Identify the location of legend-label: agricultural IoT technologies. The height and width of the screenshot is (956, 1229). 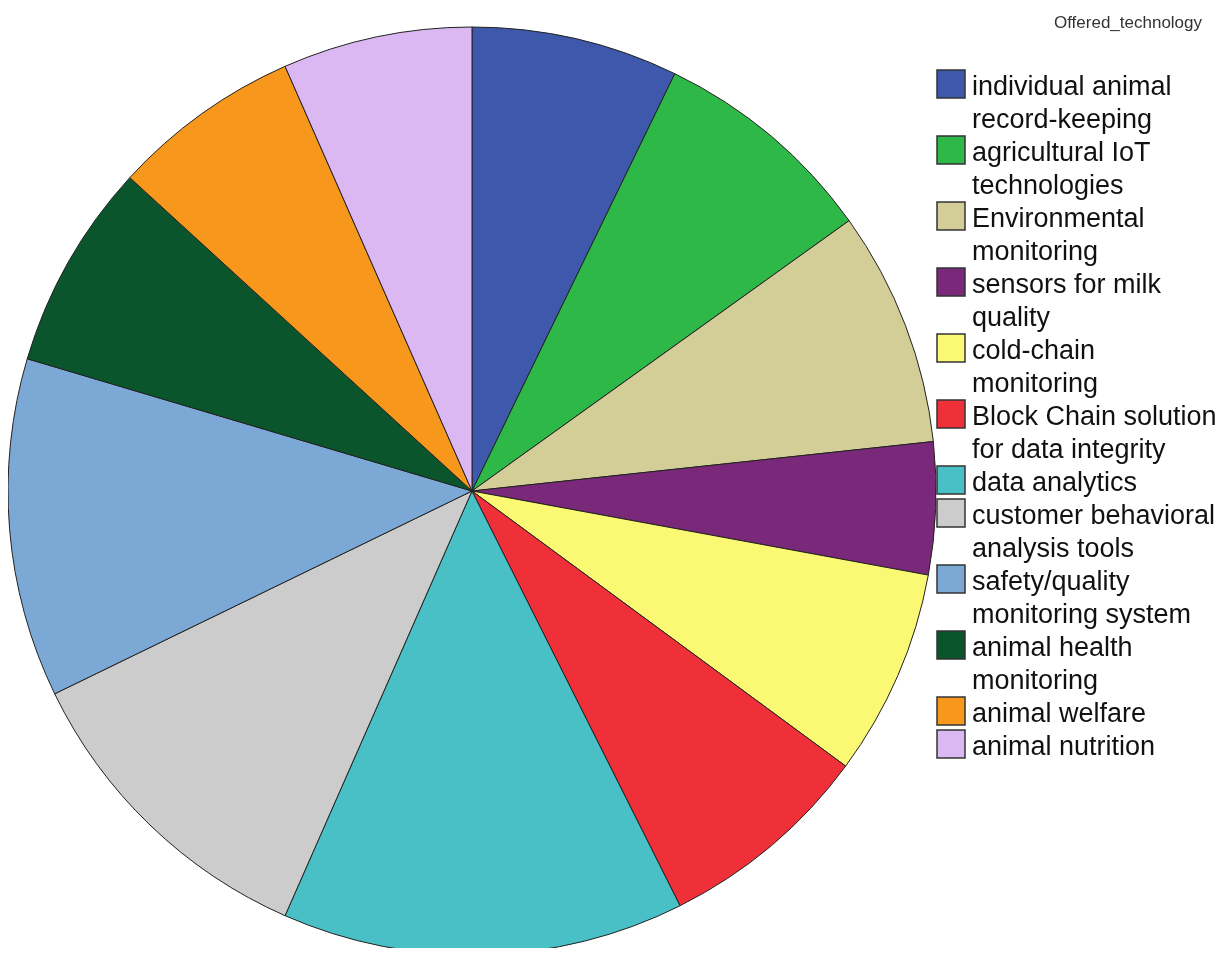
(1061, 169).